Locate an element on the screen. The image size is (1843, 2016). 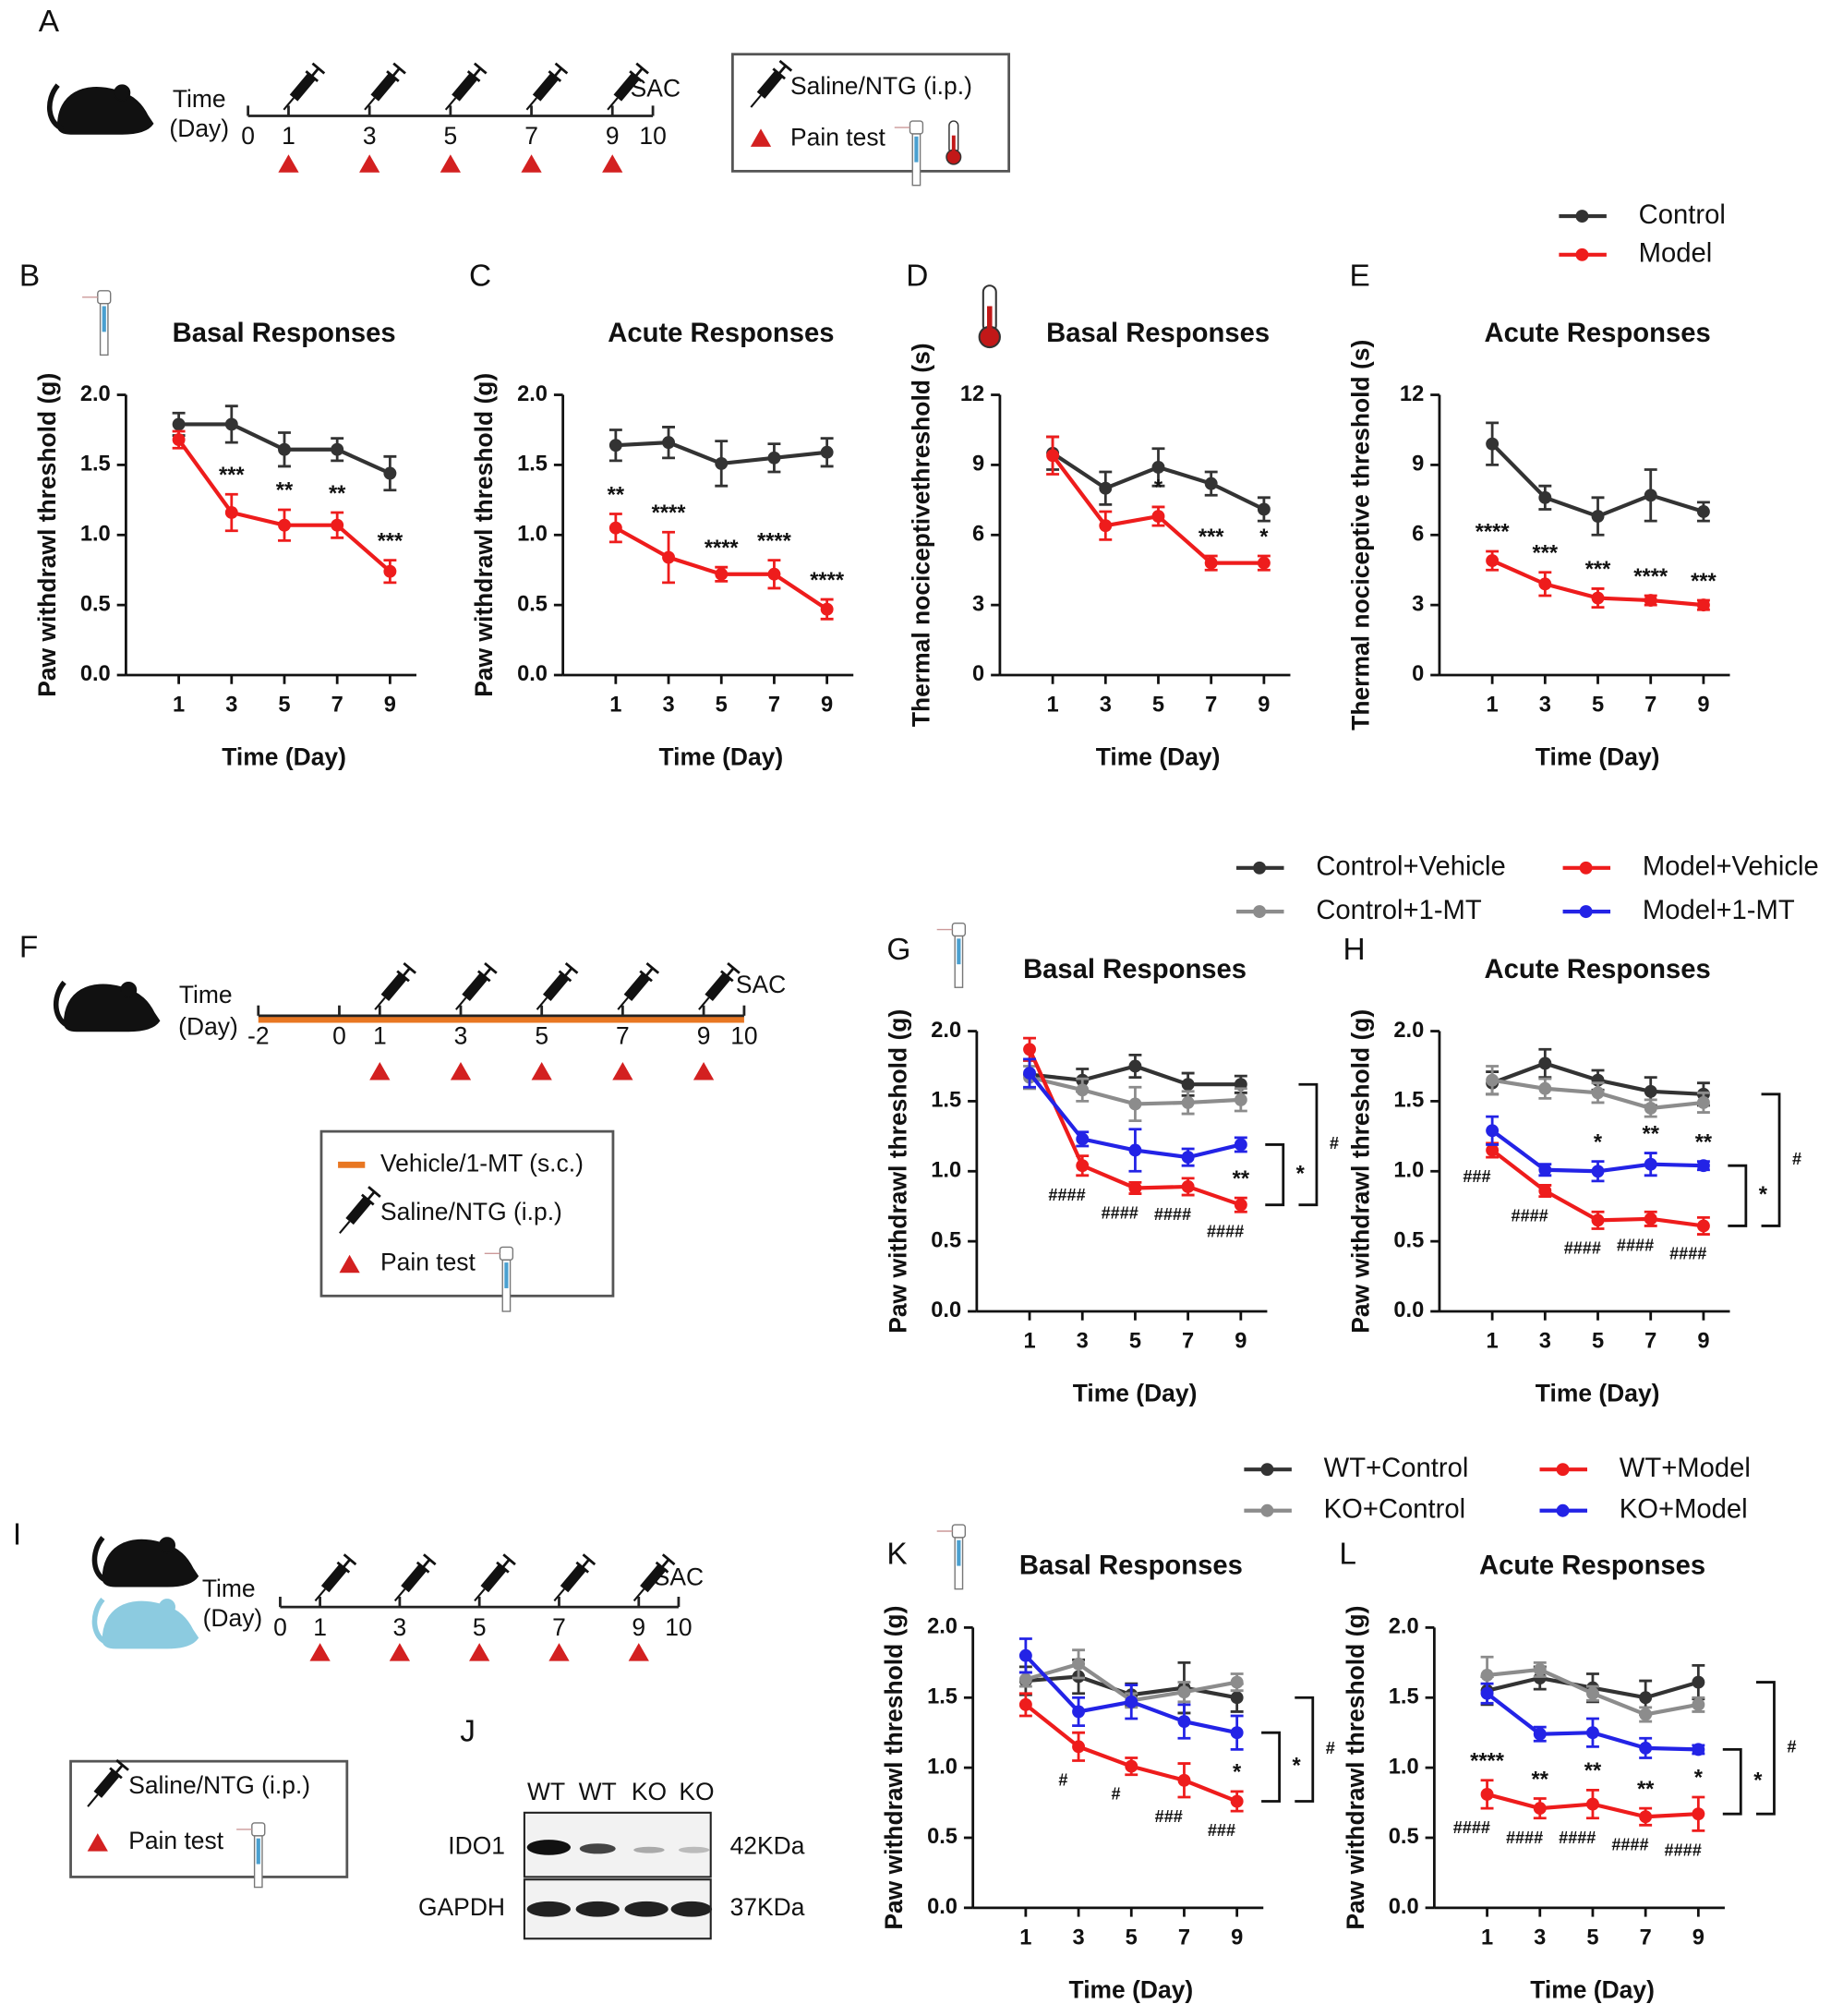
lane-label: KO is located at coordinates (697, 1791).